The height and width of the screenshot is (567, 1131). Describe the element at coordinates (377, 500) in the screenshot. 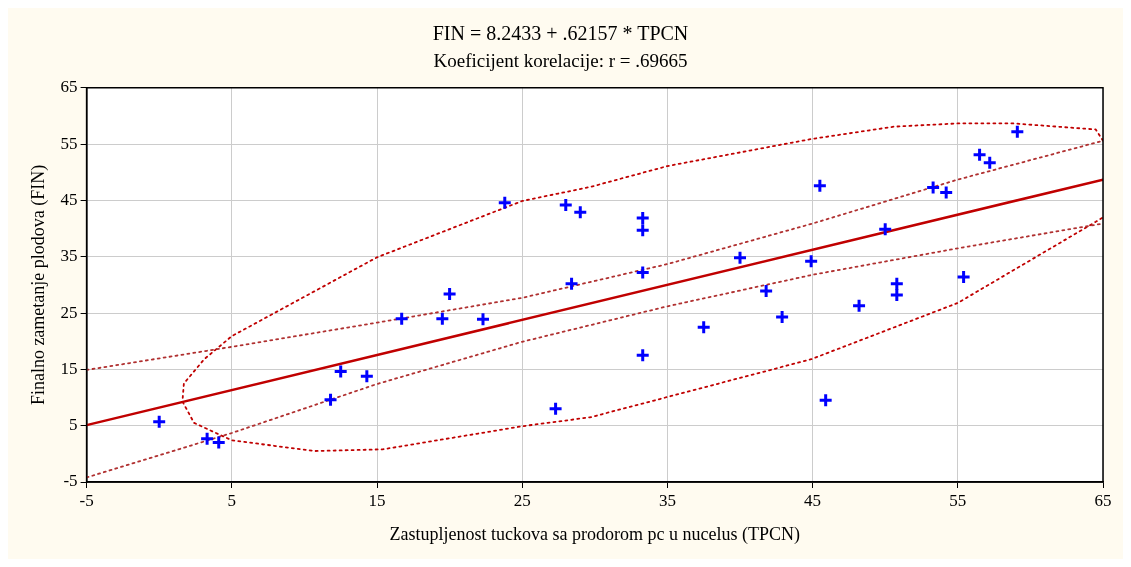

I see `x-tick-label: 15` at that location.